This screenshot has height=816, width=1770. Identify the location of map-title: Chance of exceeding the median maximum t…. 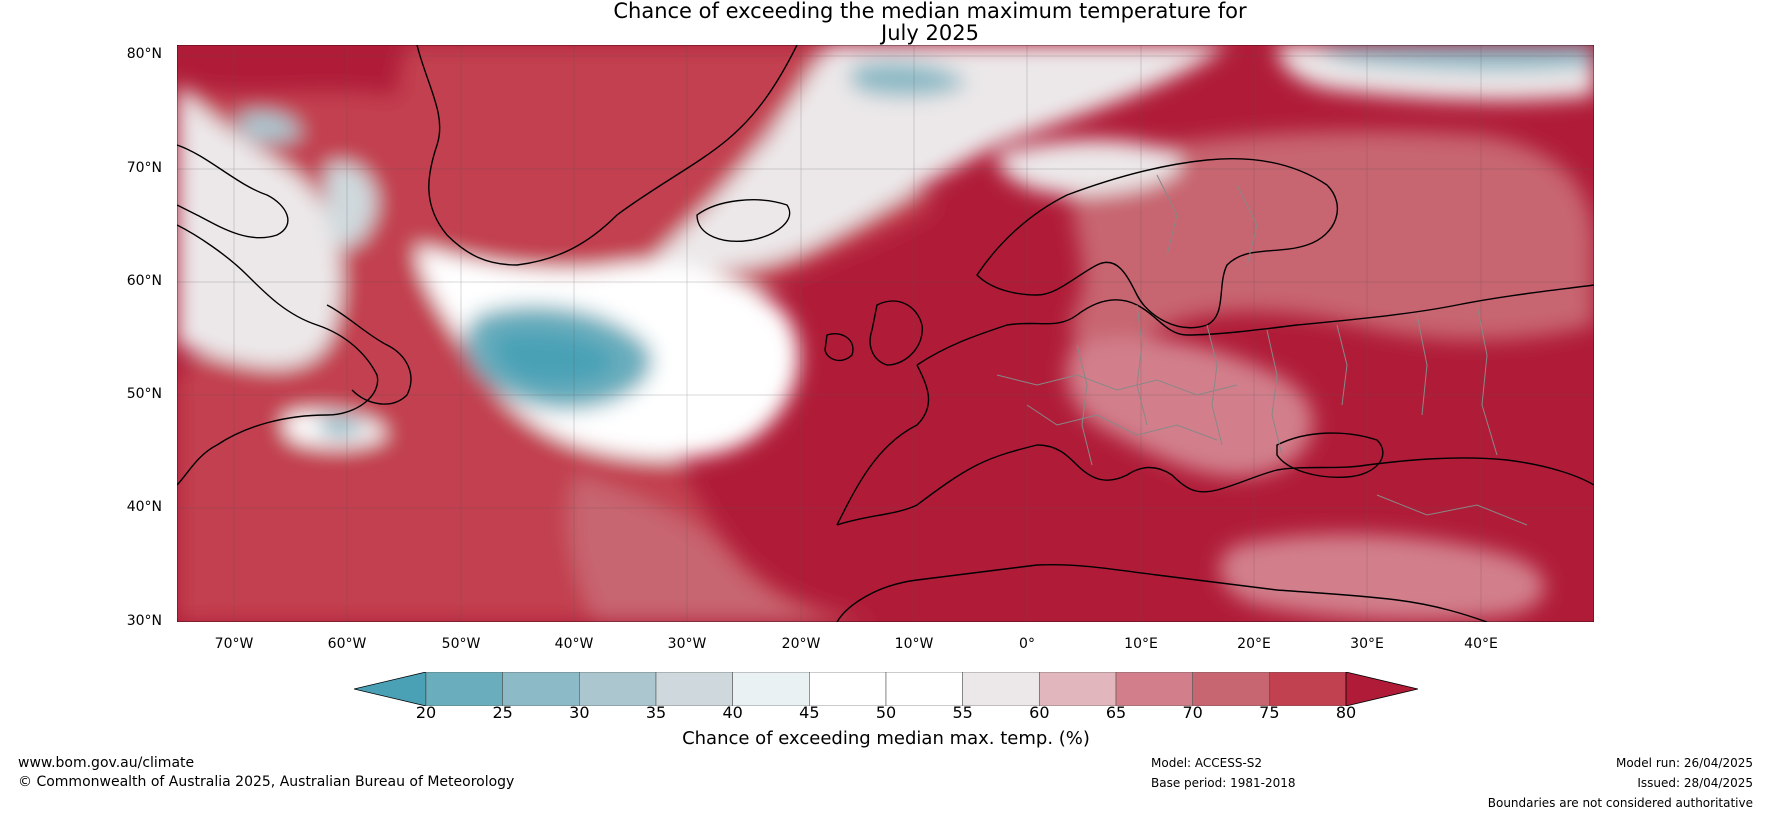
(885, 22).